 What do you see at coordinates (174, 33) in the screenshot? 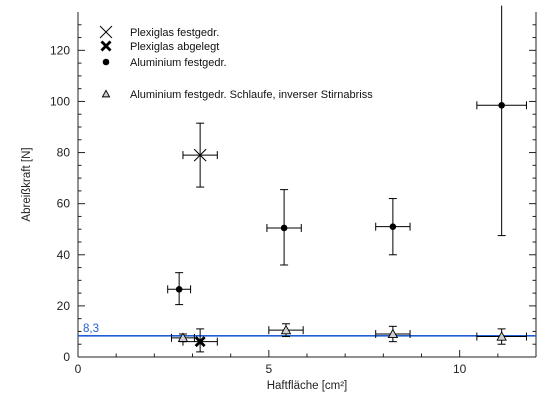
I see `legend-label: Plexiglas festgedr.` at bounding box center [174, 33].